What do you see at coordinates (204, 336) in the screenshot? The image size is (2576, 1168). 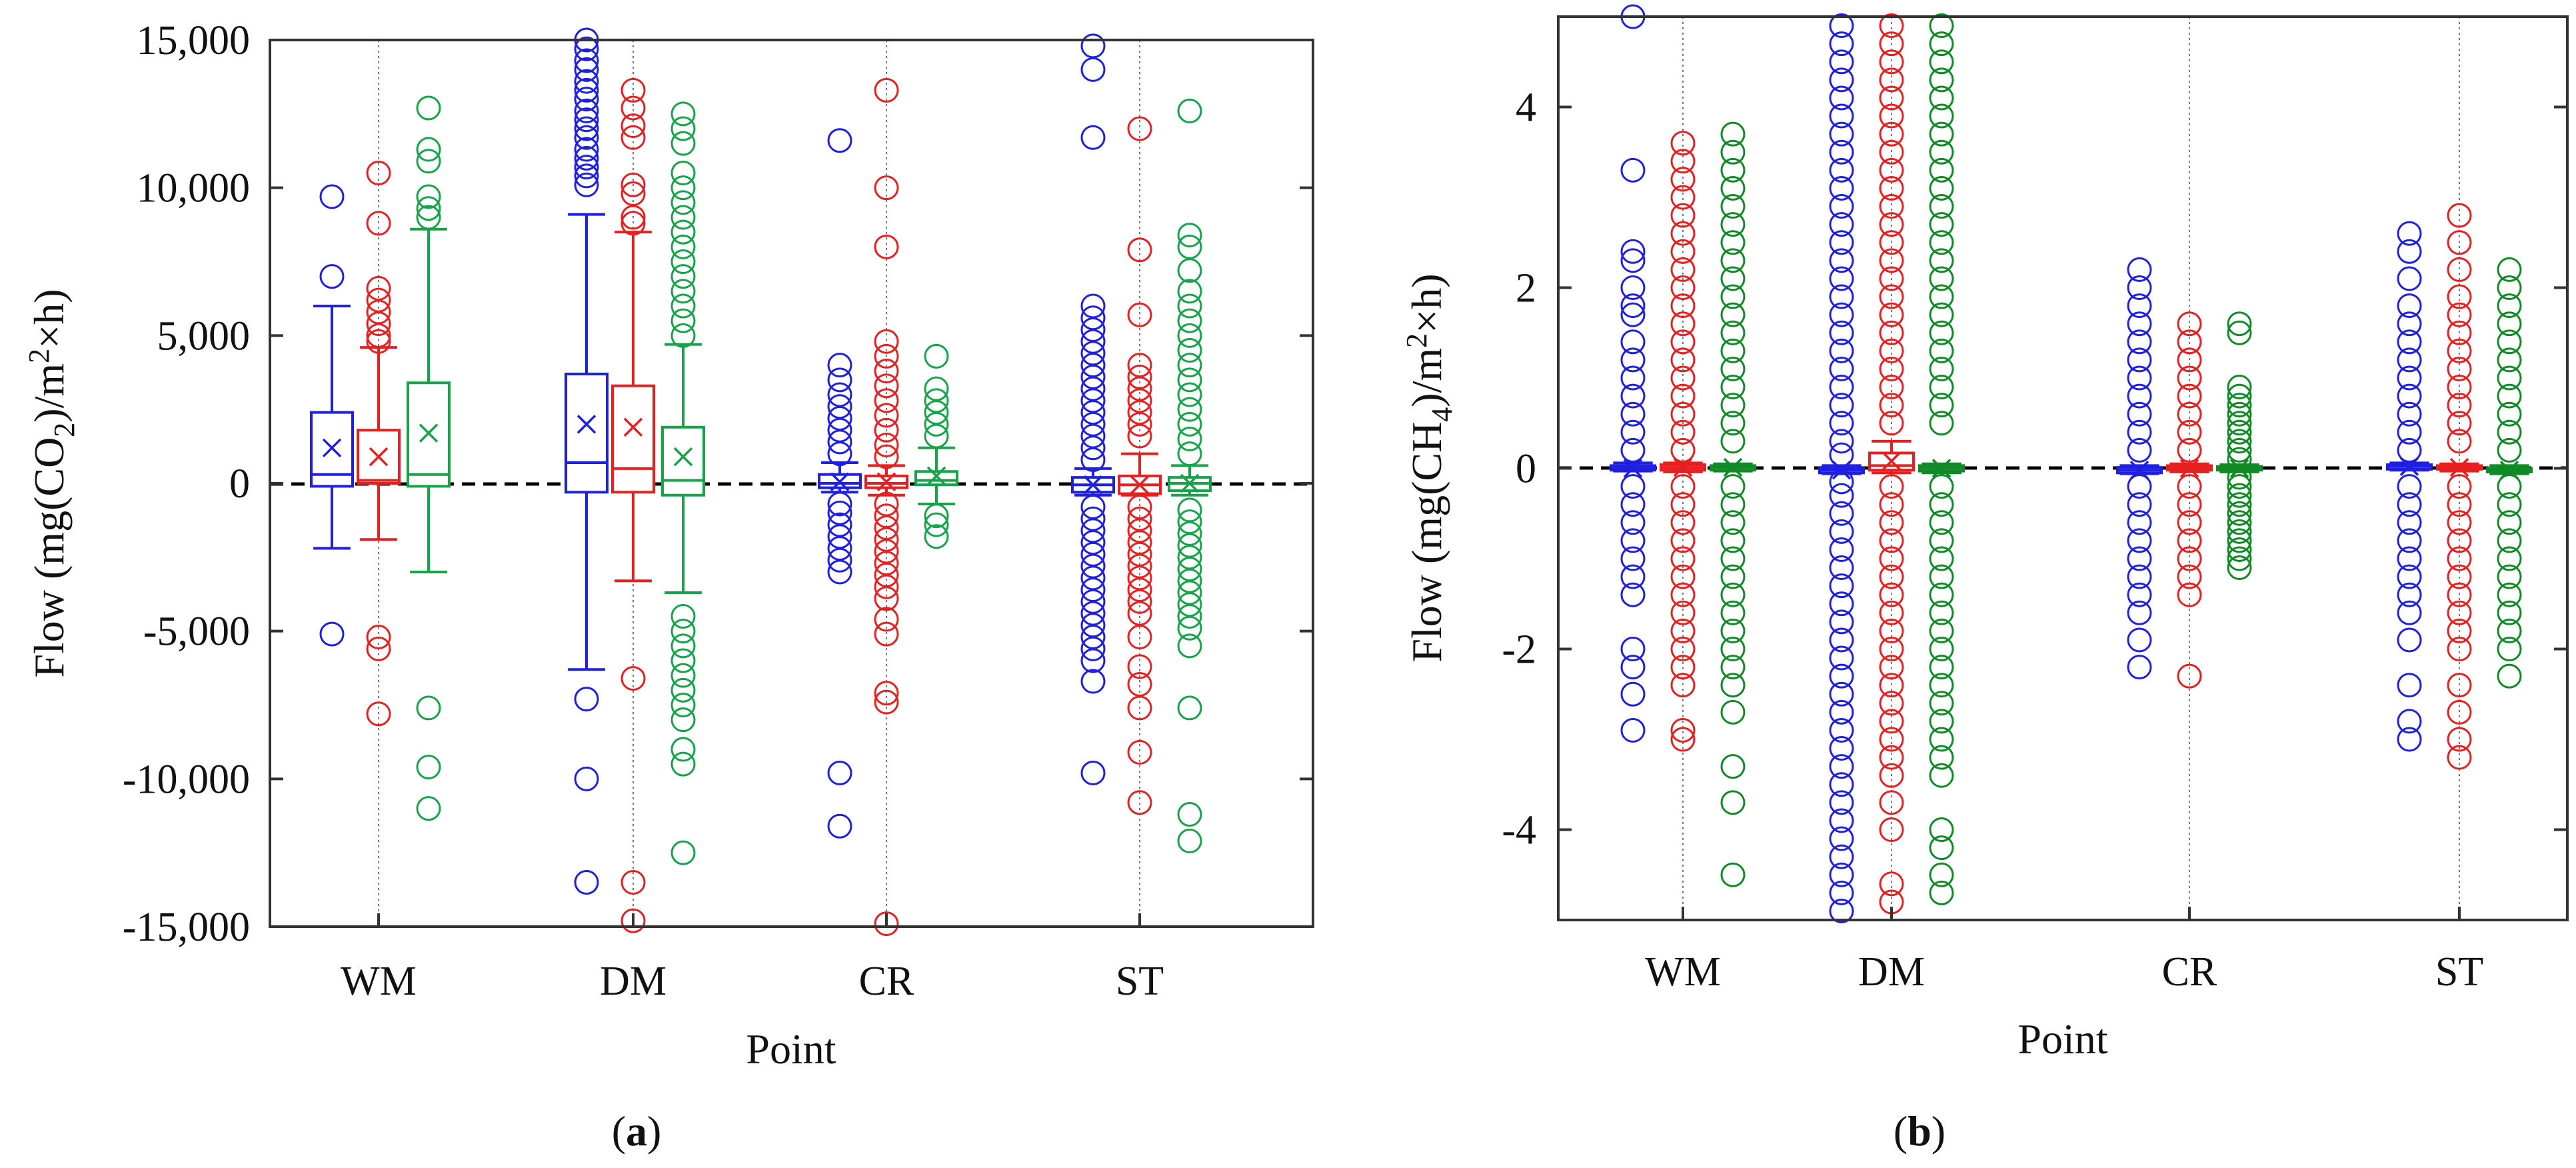 I see `y-tick-label: 5,000` at bounding box center [204, 336].